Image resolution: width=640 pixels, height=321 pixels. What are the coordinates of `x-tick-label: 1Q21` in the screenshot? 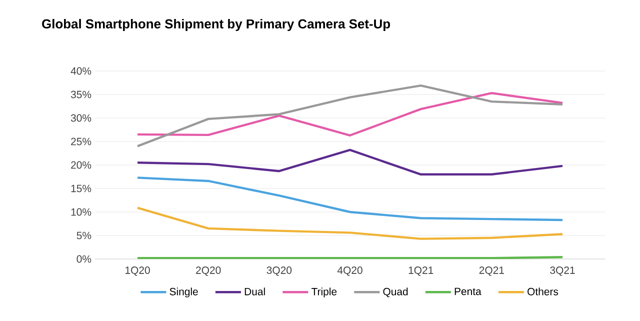 It's located at (421, 271).